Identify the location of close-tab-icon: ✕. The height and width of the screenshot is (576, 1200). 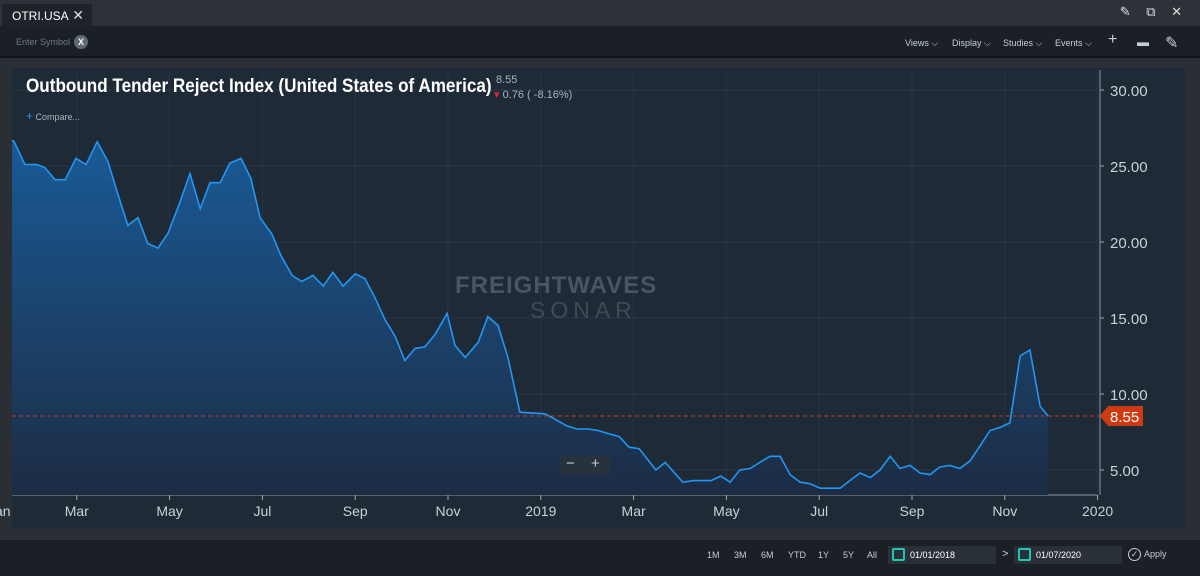
(78, 15).